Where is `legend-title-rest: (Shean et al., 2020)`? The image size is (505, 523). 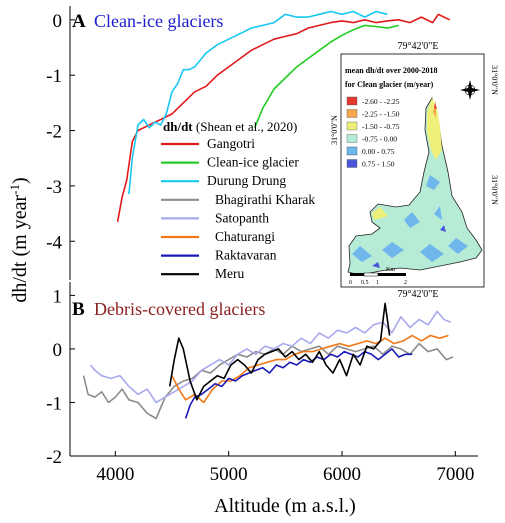
legend-title-rest: (Shean et al., 2020) is located at coordinates (245, 126).